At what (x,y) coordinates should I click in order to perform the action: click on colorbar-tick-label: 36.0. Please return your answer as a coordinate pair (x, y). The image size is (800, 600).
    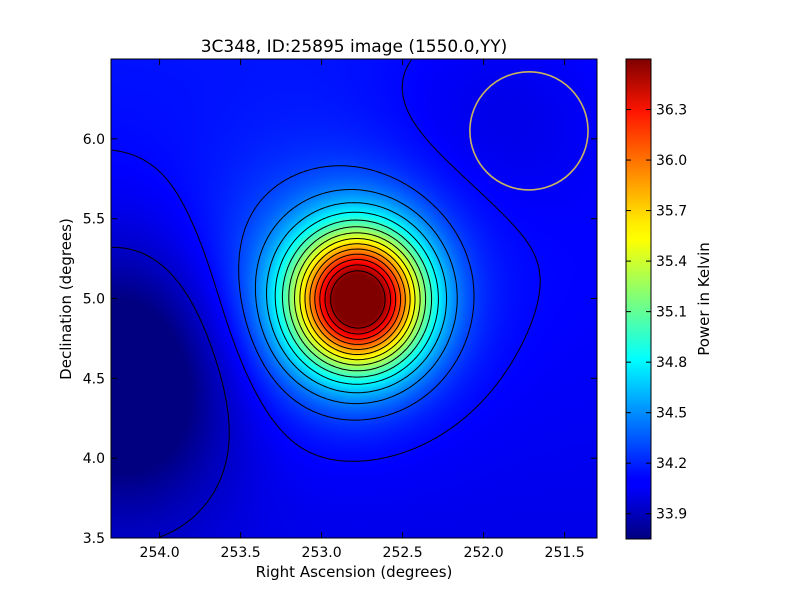
    Looking at the image, I should click on (671, 161).